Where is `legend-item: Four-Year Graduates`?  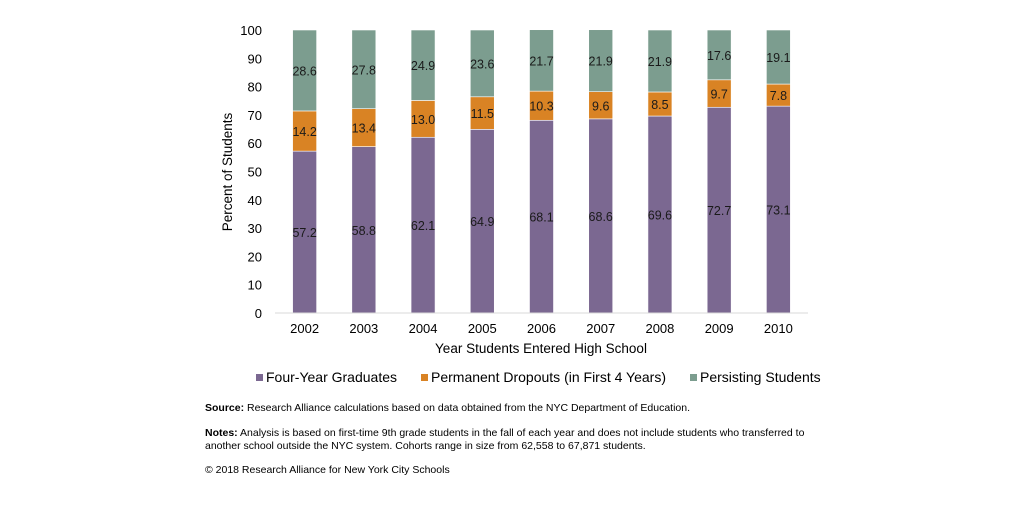
legend-item: Four-Year Graduates is located at coordinates (326, 377).